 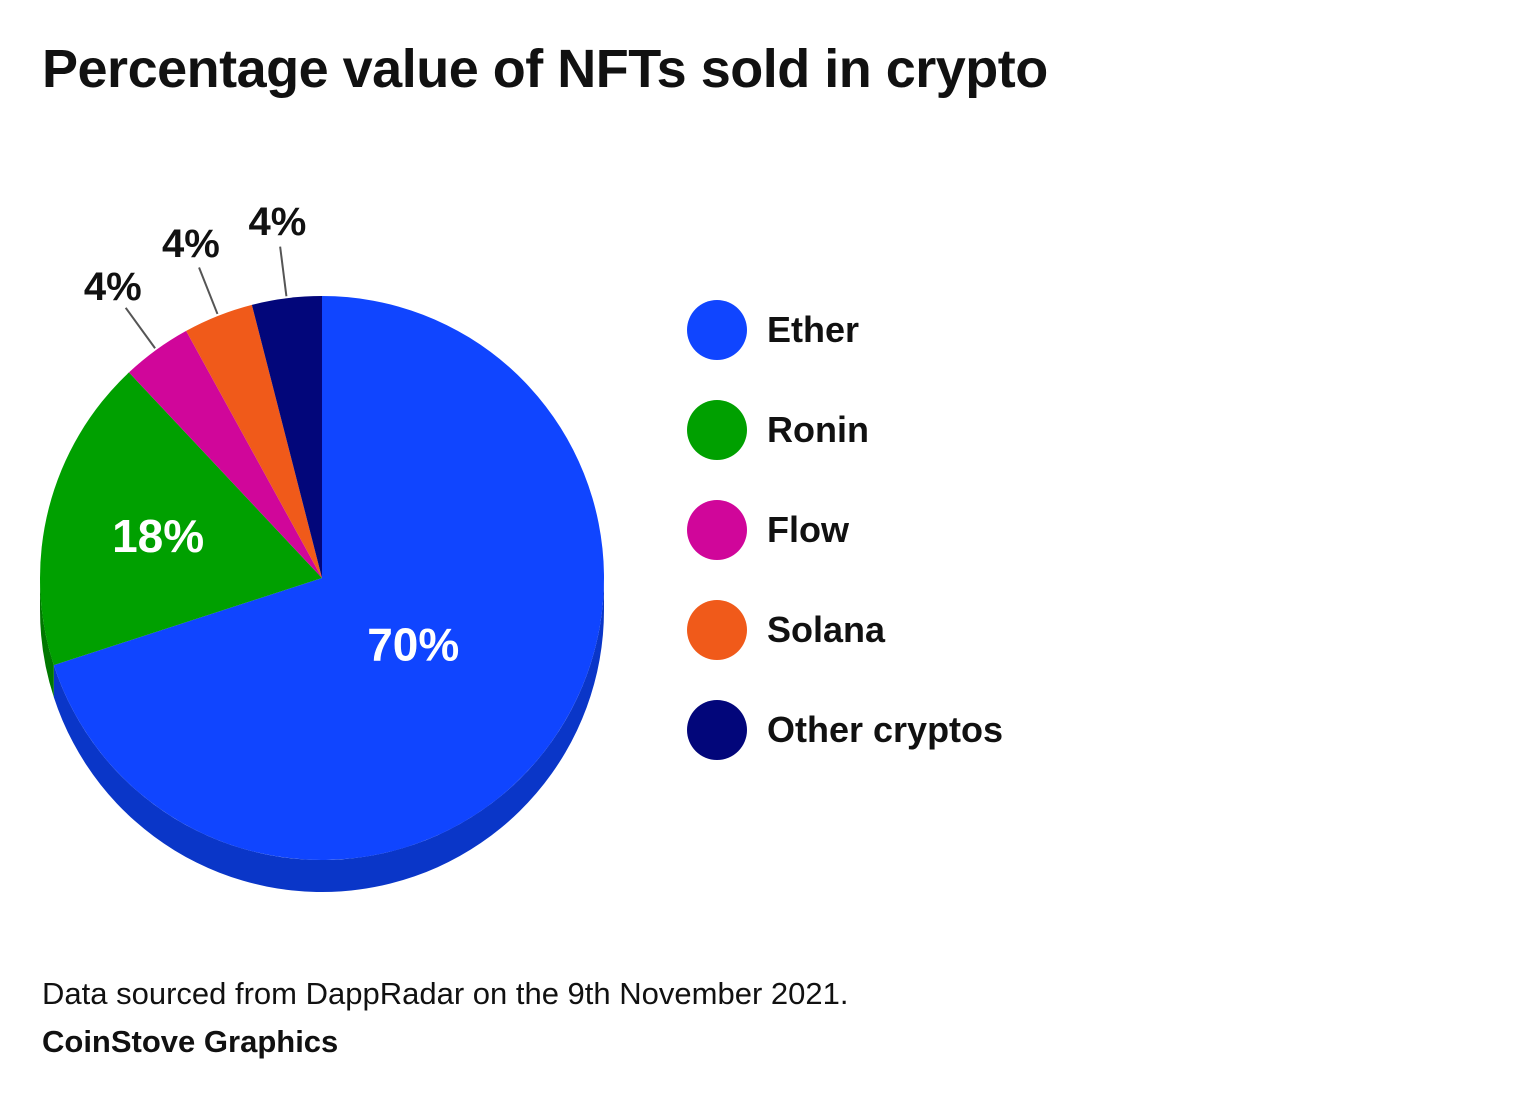 I want to click on legend-item-ether: Ether, so click(x=845, y=330).